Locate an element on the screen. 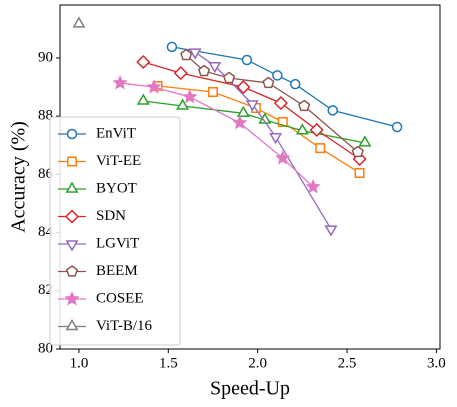  y-tick-label: 82 is located at coordinates (45, 290).